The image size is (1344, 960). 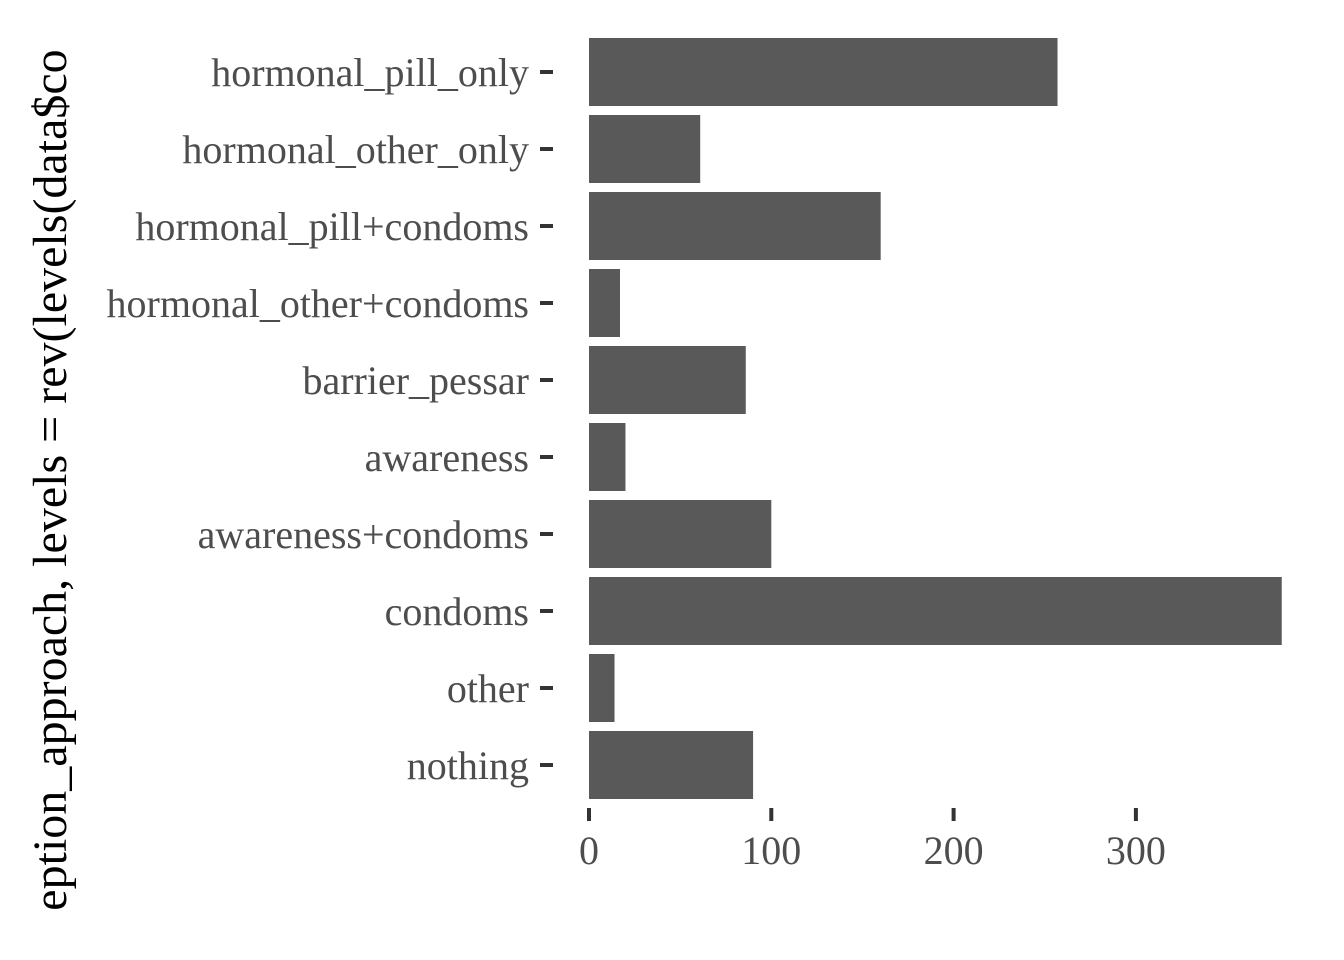 What do you see at coordinates (468, 765) in the screenshot?
I see `y-tick-label: nothing` at bounding box center [468, 765].